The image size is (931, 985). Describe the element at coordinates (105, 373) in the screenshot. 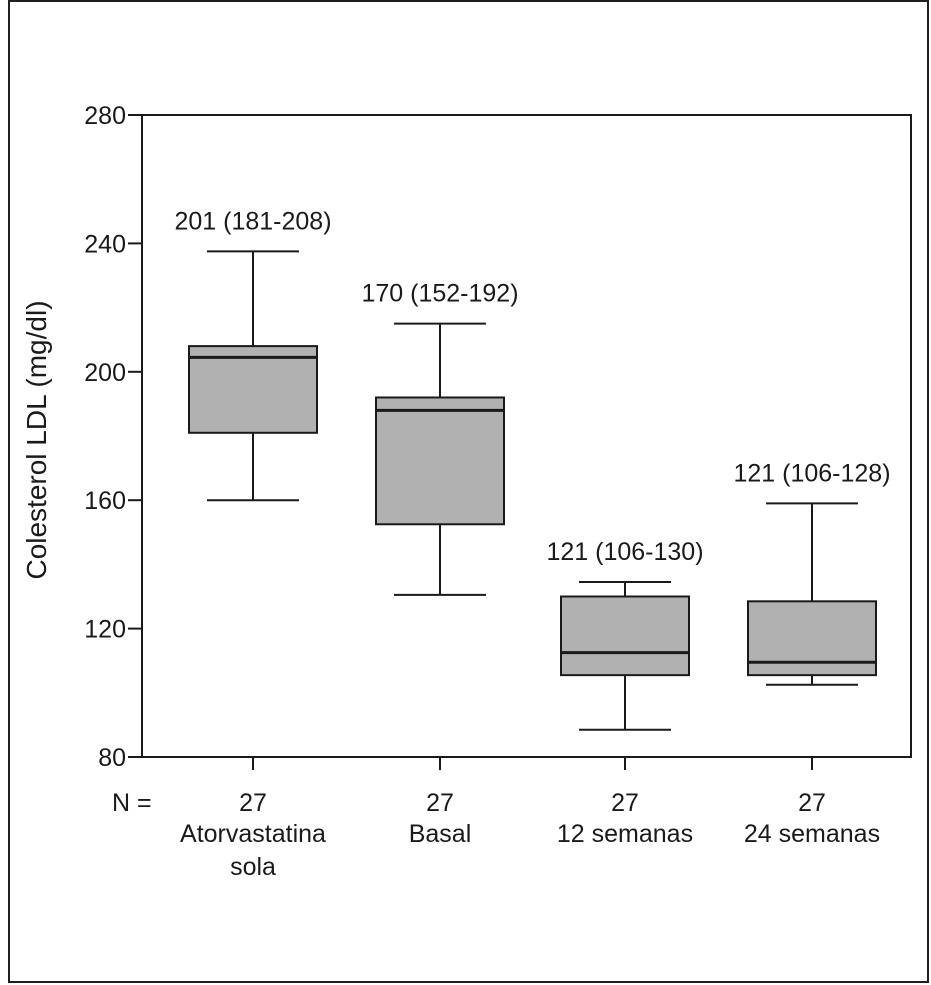

I see `y-tick-label: 200` at that location.